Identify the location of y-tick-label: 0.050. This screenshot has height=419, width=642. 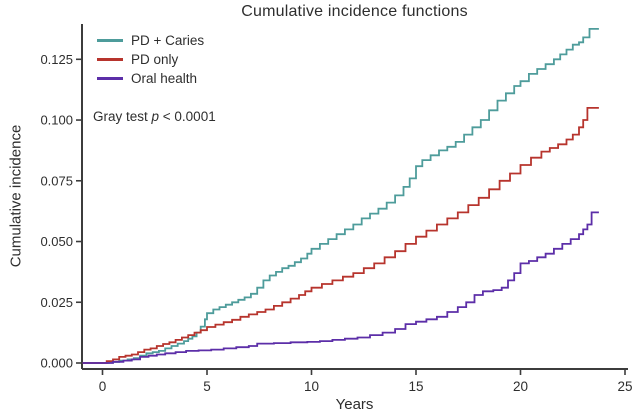
(56, 241).